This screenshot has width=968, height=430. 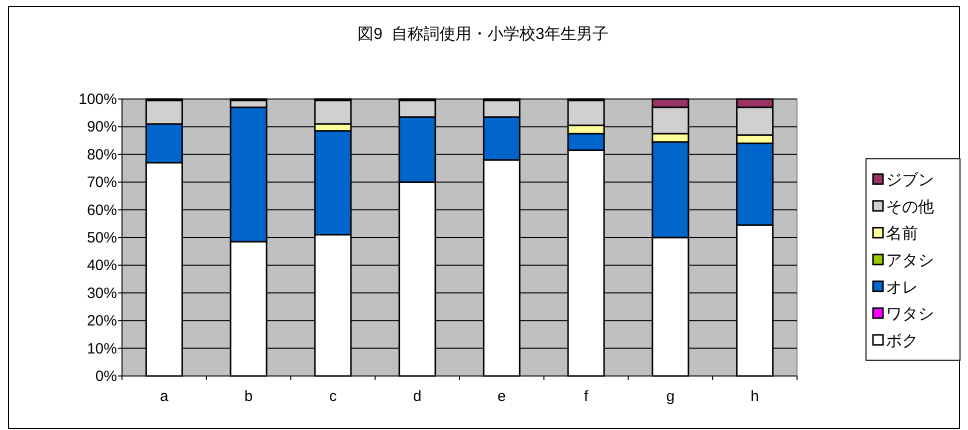 What do you see at coordinates (101, 183) in the screenshot?
I see `ytick-label: 70%` at bounding box center [101, 183].